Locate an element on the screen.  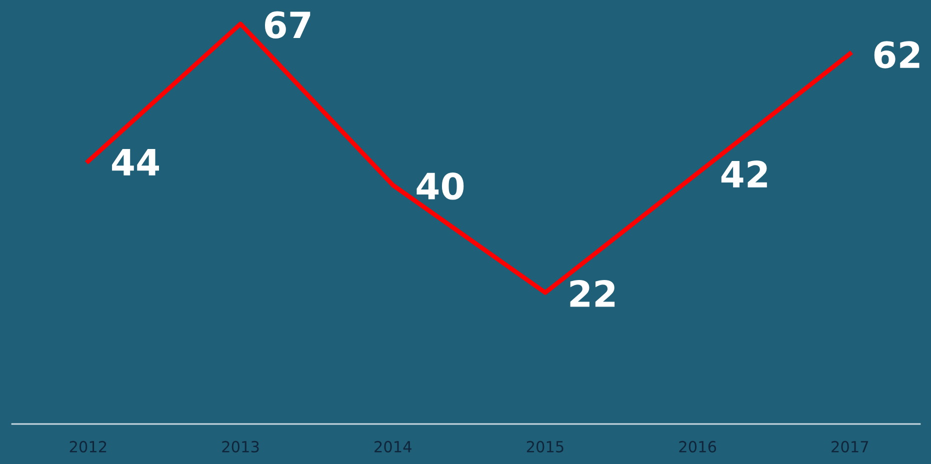
data-label: 44 is located at coordinates (135, 162).